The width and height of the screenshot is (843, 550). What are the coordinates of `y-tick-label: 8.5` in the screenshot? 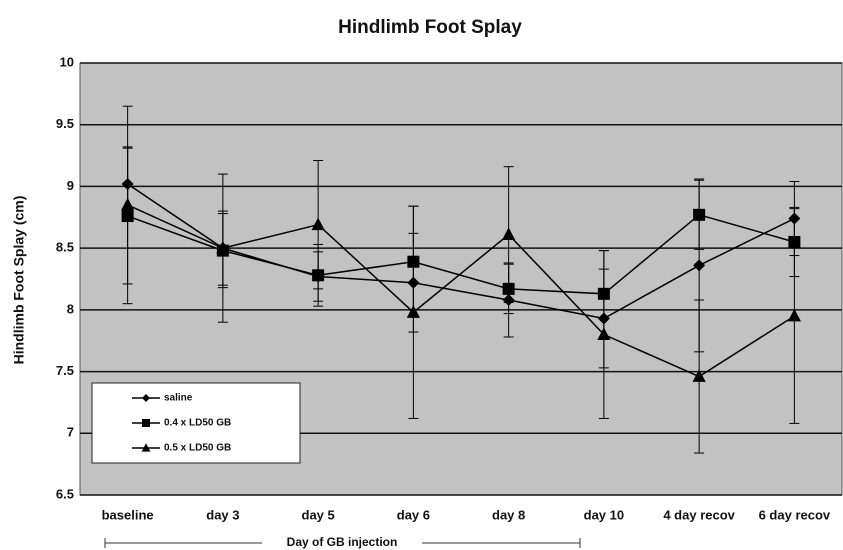 It's located at (65, 247).